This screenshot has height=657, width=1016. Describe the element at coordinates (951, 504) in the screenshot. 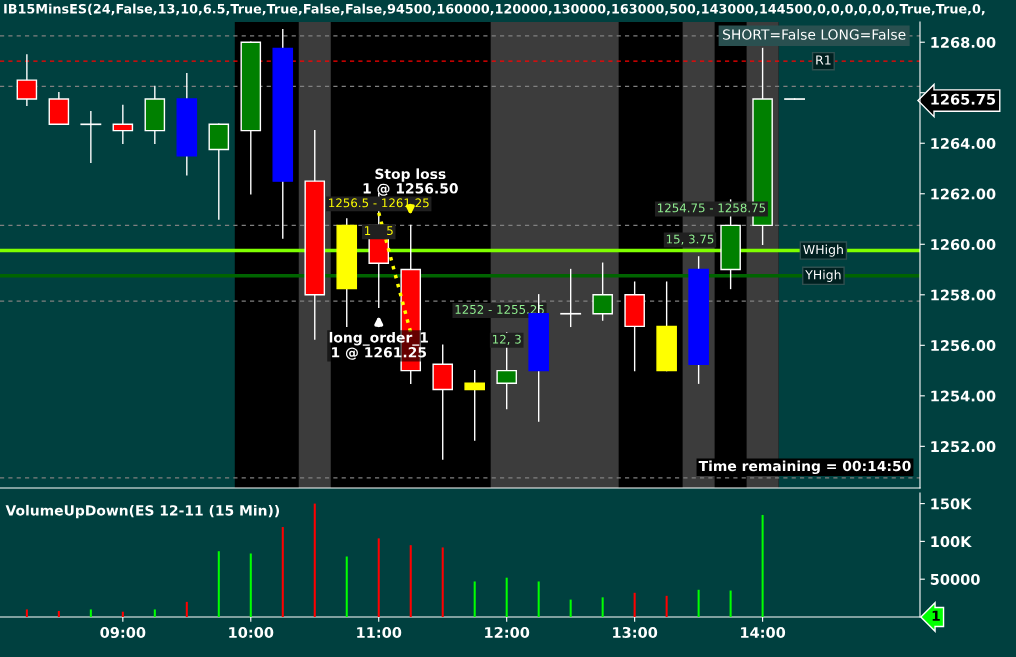

I see `y-tick-label: 150K` at that location.